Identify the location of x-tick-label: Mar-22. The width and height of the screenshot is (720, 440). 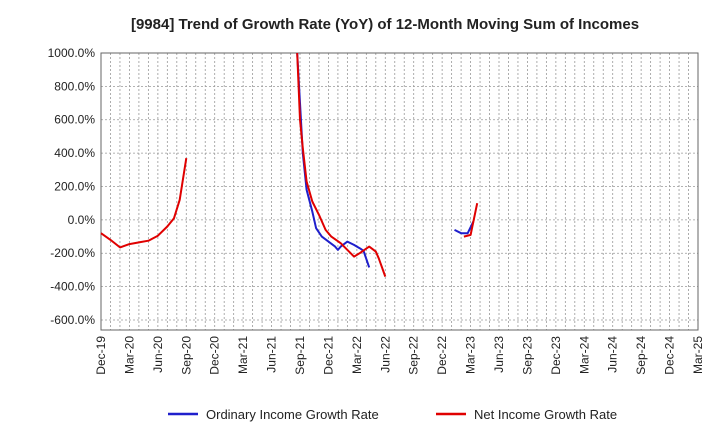
(357, 355).